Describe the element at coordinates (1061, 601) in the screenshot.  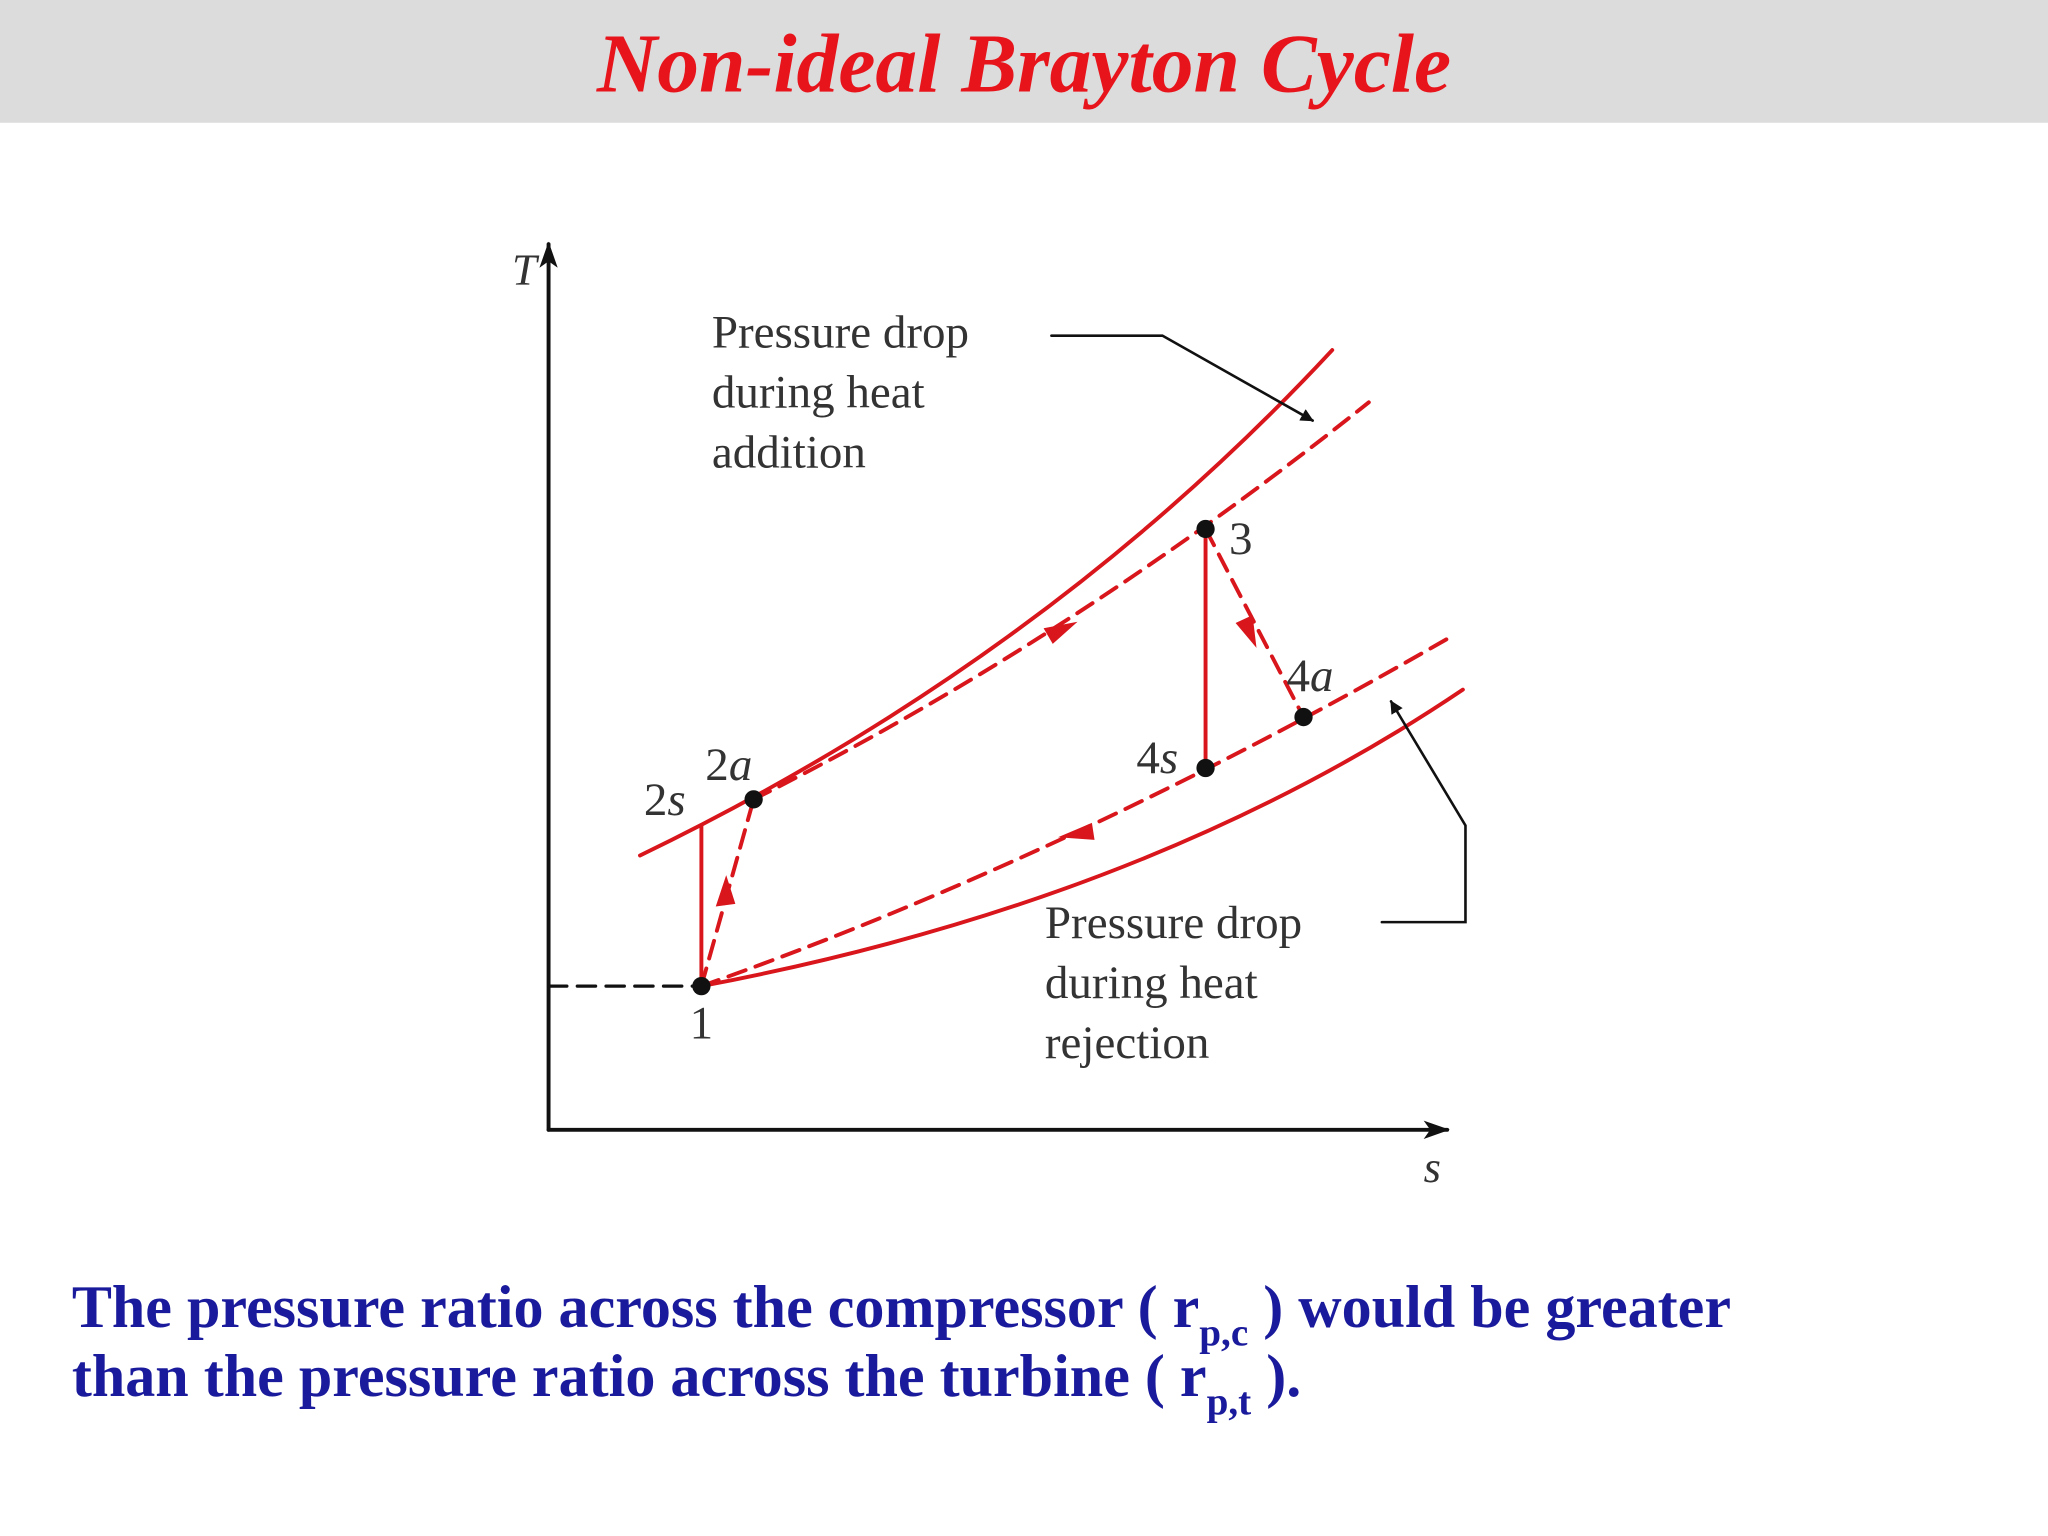
I see `isobar-high-drop` at that location.